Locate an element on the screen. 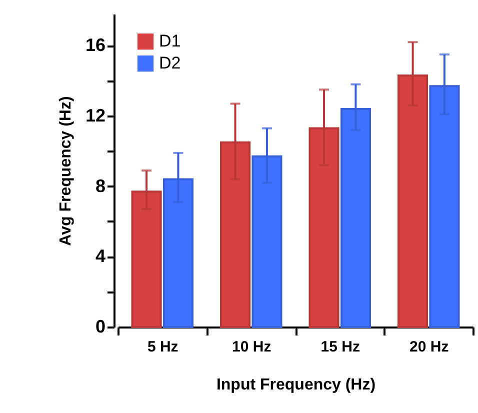 This screenshot has width=478, height=413. y-tick-label: 4 is located at coordinates (100, 256).